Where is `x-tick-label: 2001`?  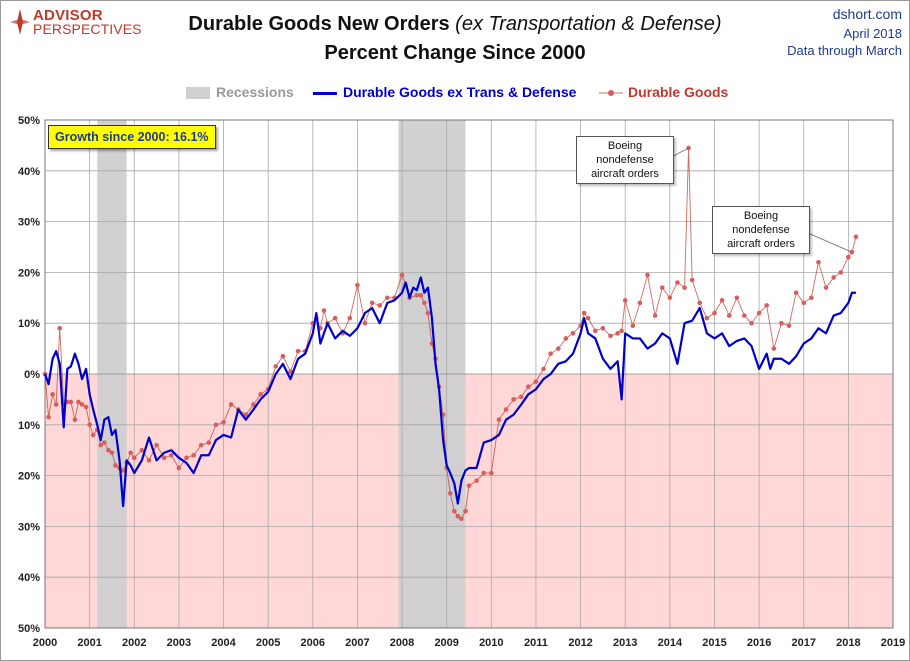
x-tick-label: 2001 is located at coordinates (89, 643).